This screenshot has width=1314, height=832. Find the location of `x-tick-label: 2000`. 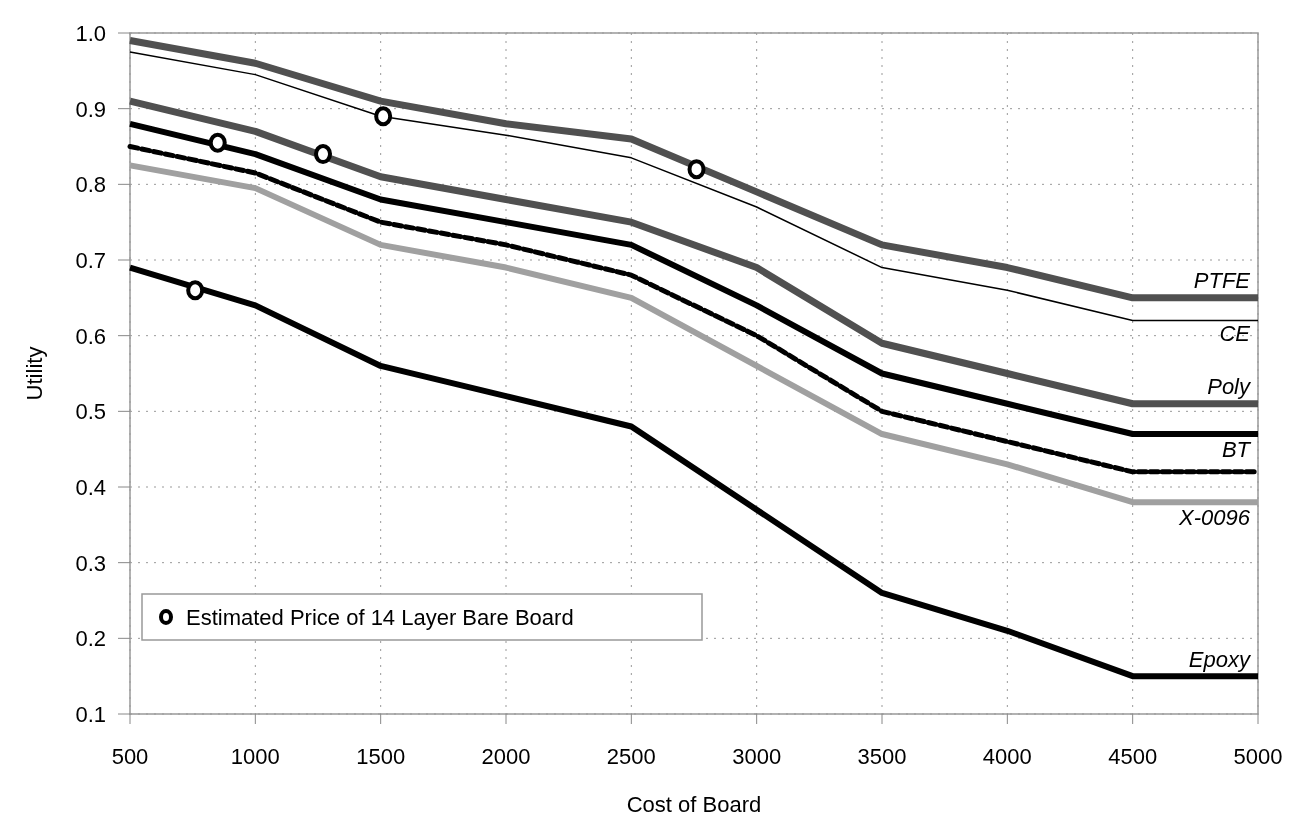

x-tick-label: 2000 is located at coordinates (506, 756).